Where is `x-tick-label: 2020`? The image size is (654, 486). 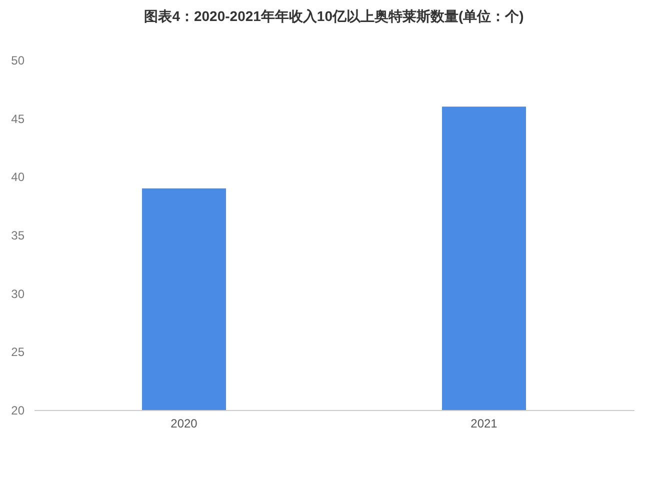
x-tick-label: 2020 is located at coordinates (184, 423).